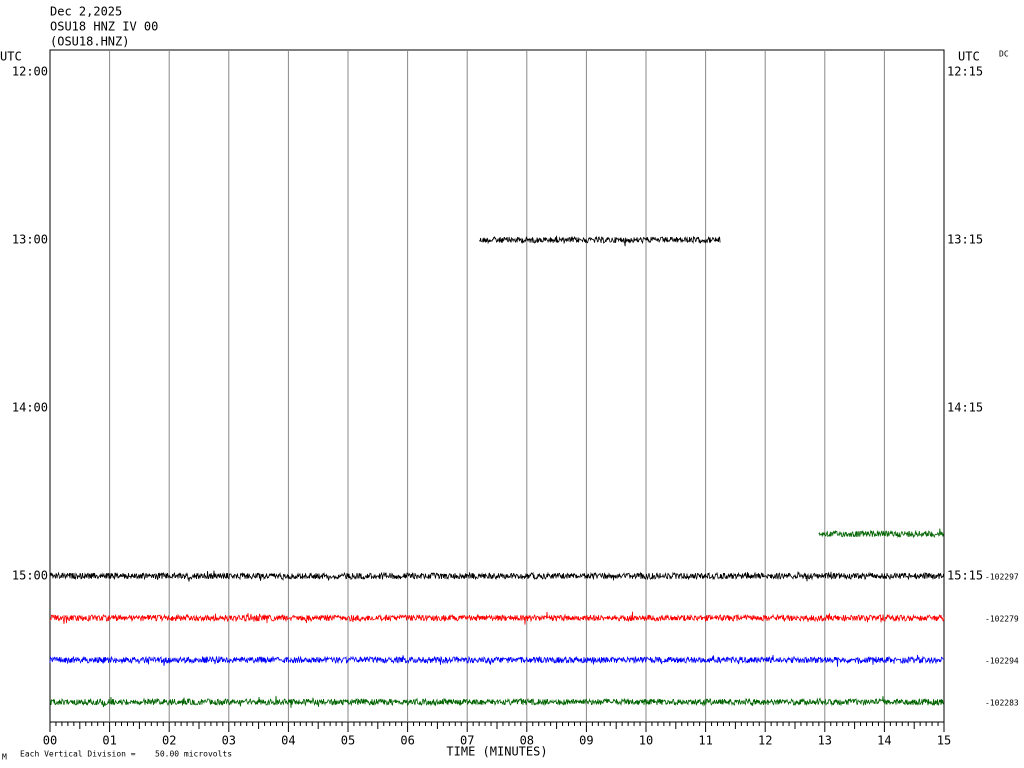 This screenshot has width=1024, height=768. I want to click on x-tick-label: 01, so click(109, 741).